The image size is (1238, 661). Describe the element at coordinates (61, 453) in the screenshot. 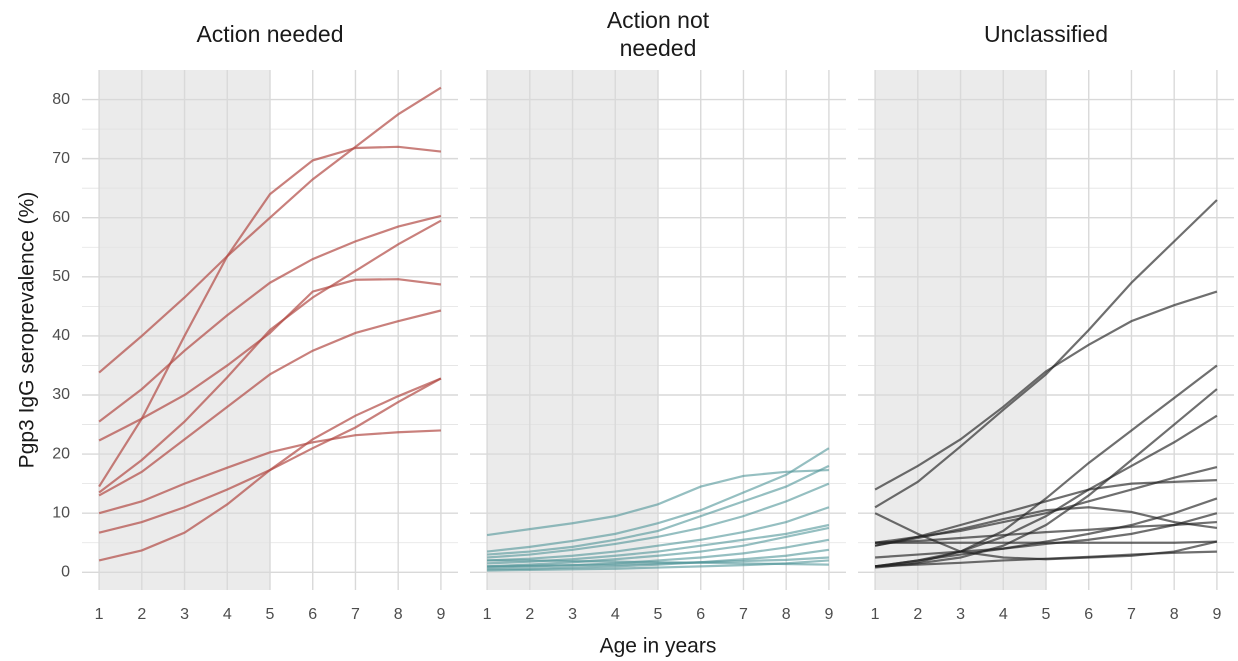

I see `y-tick-label: 20` at that location.